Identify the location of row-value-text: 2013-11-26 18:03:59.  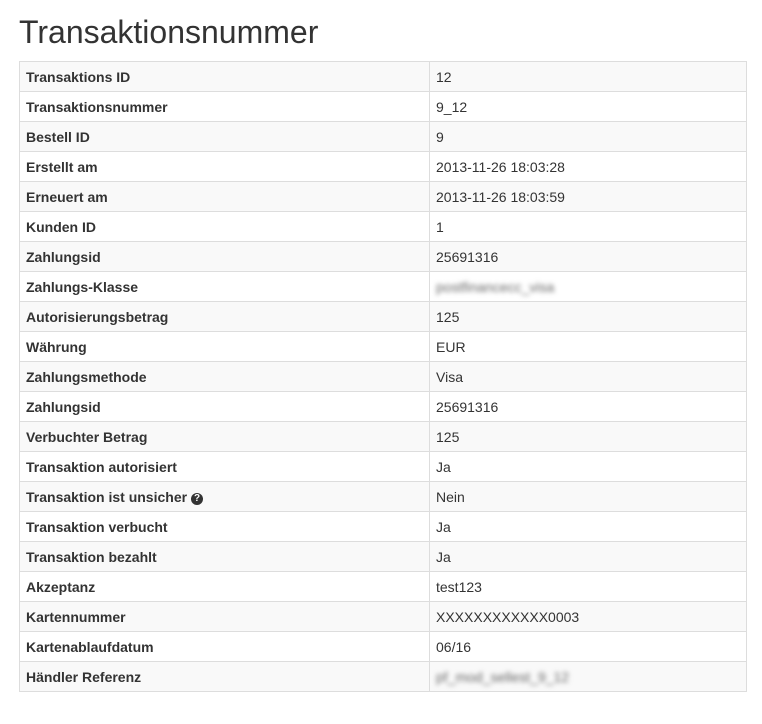
(500, 196).